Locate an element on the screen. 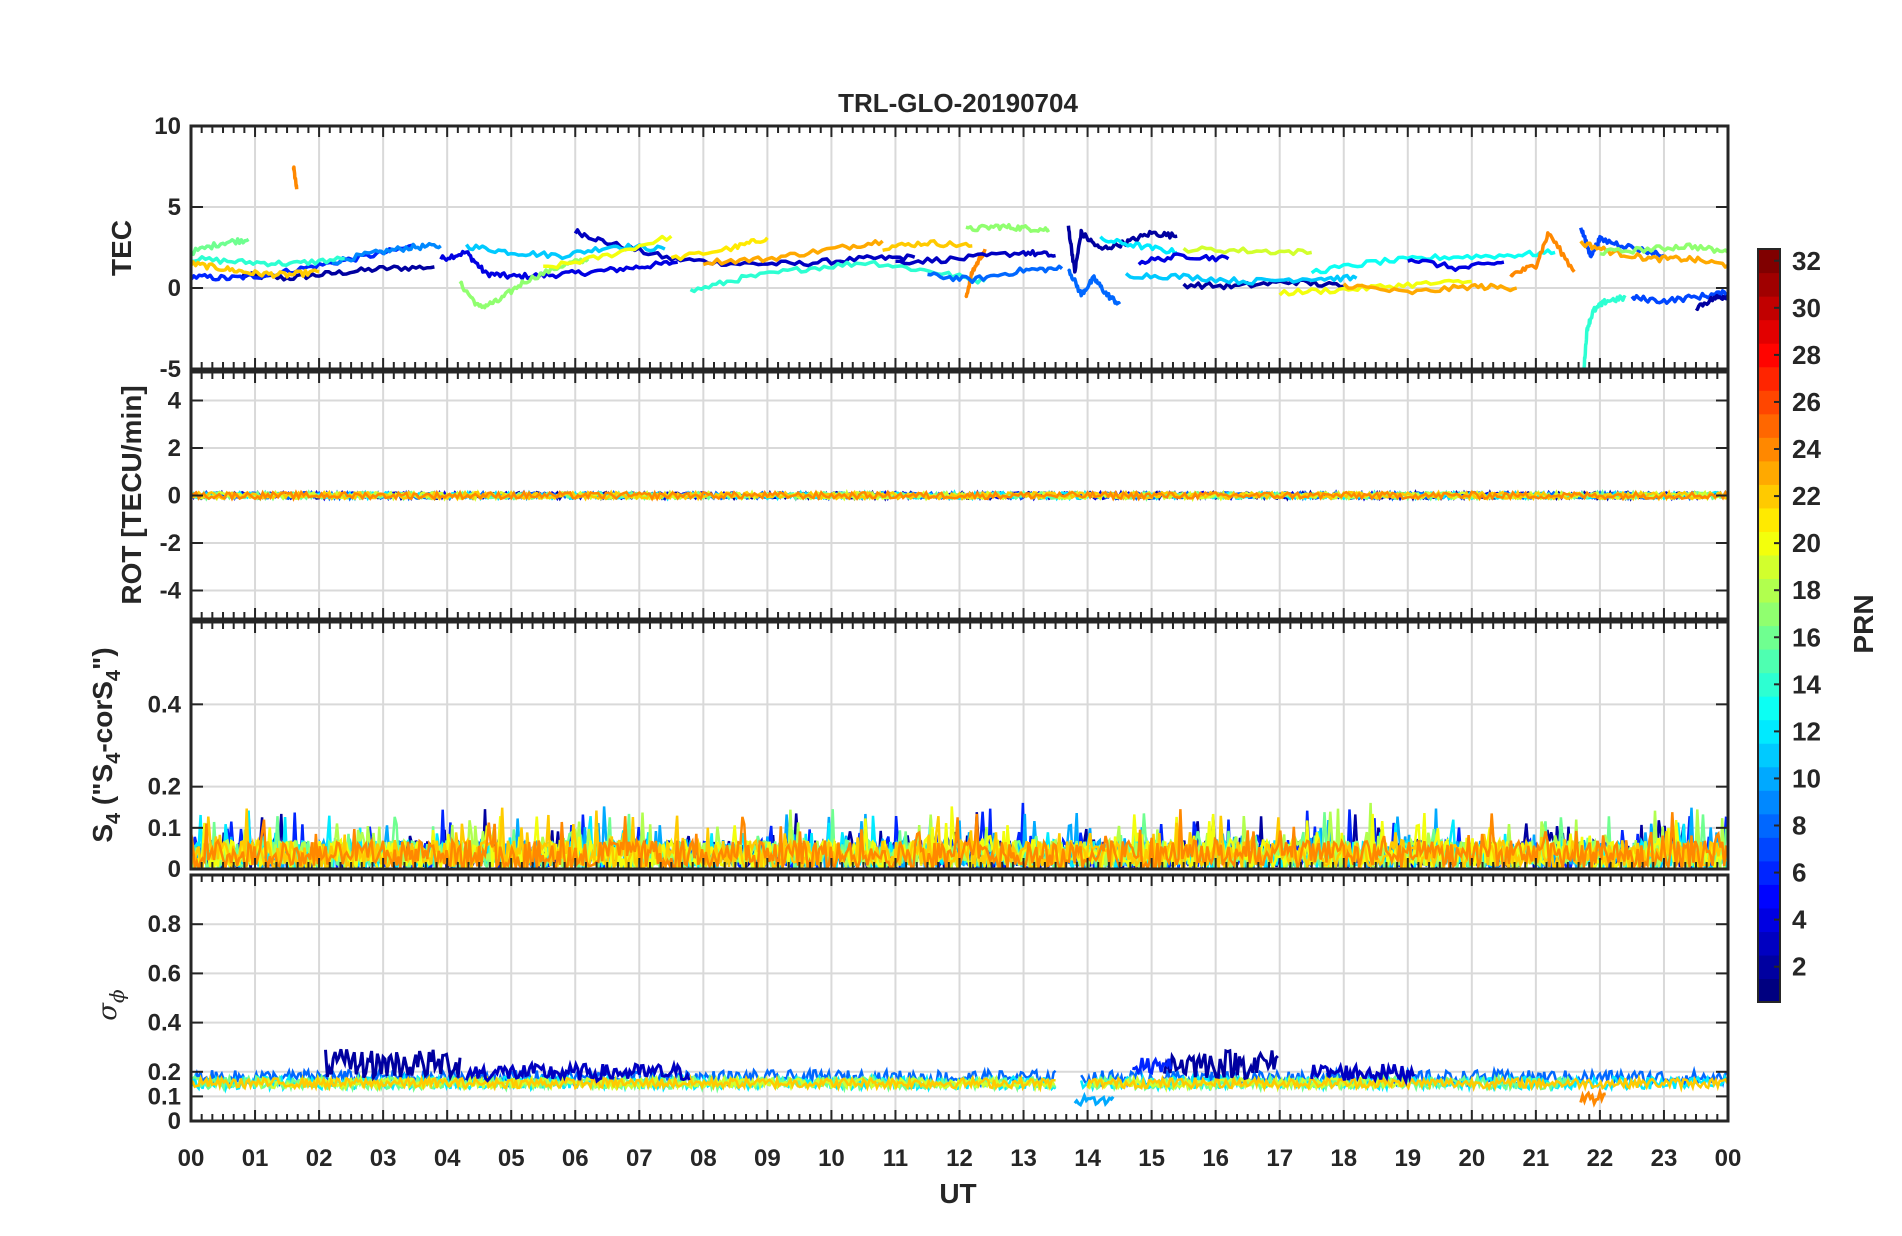  x-tick-label: 10 is located at coordinates (831, 1158).